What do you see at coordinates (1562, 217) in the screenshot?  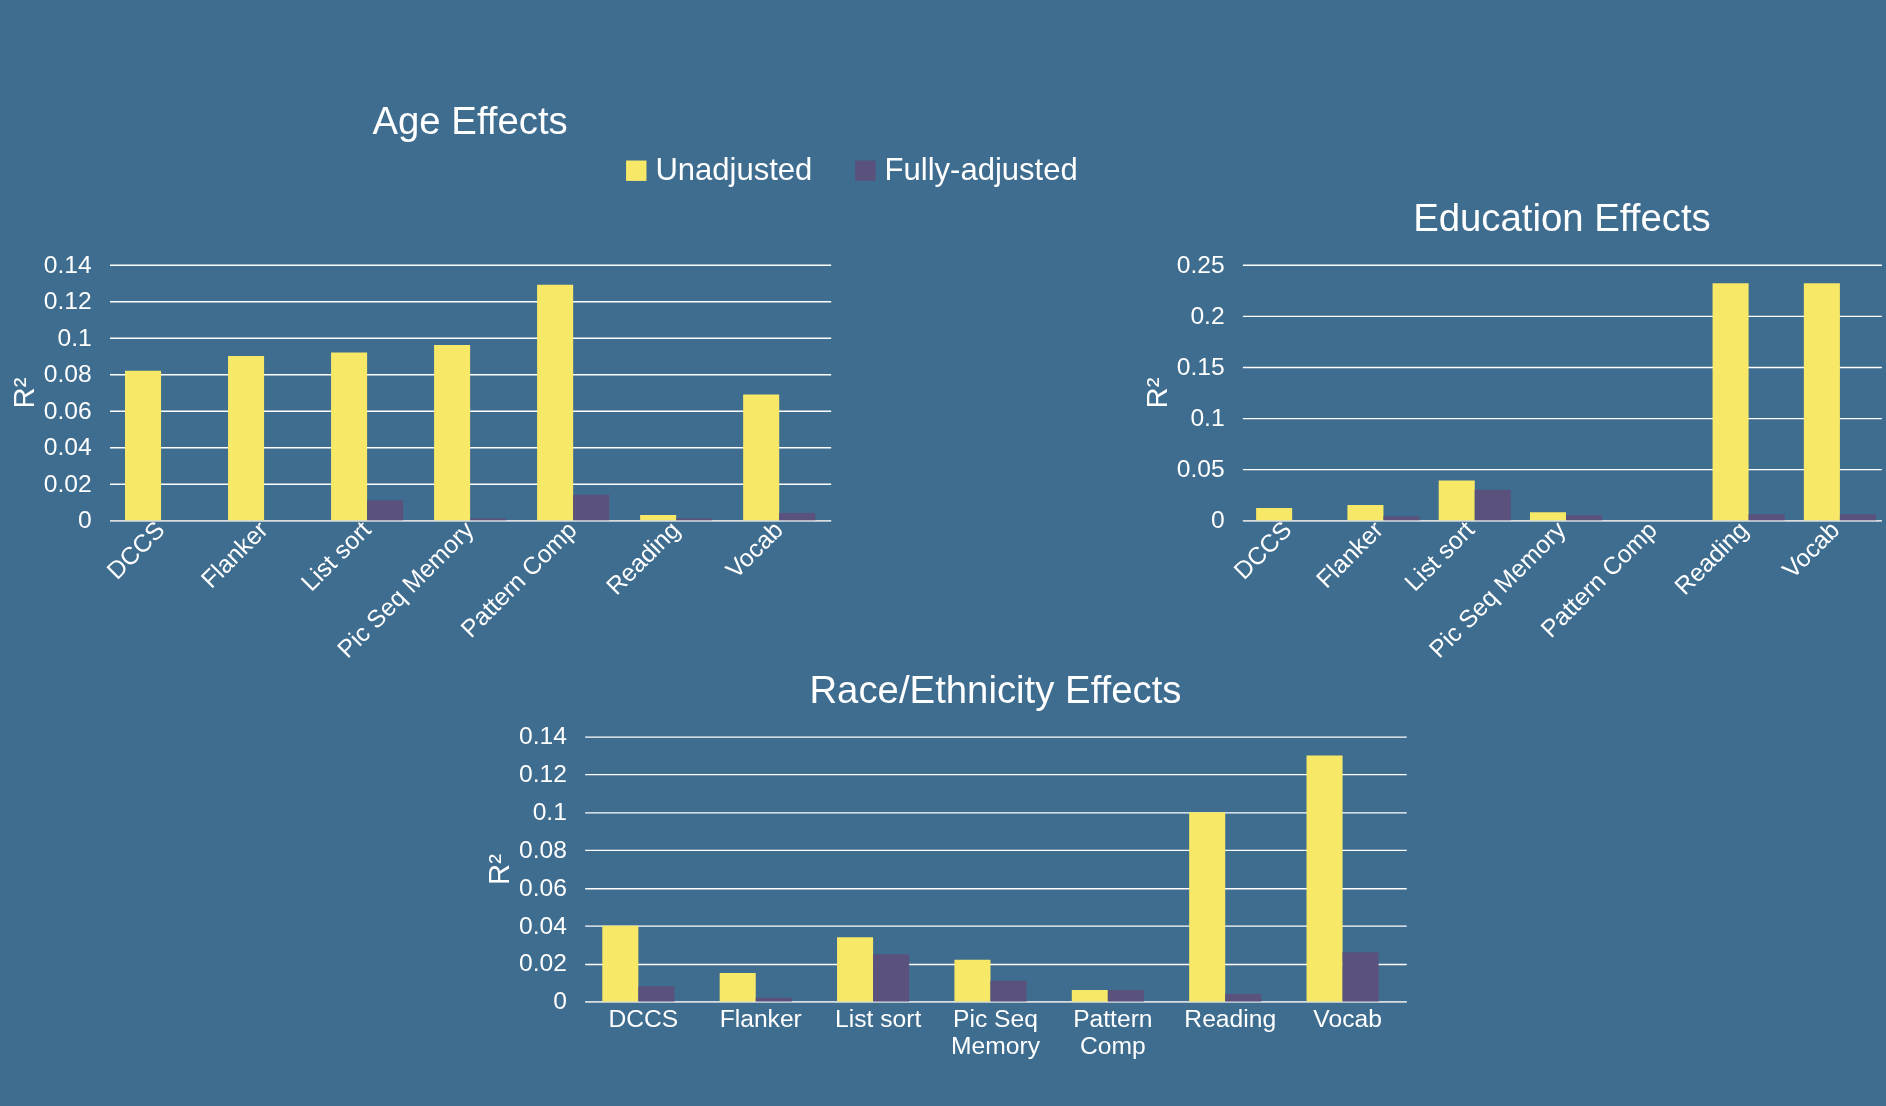 I see `chart-title: Education Effects` at bounding box center [1562, 217].